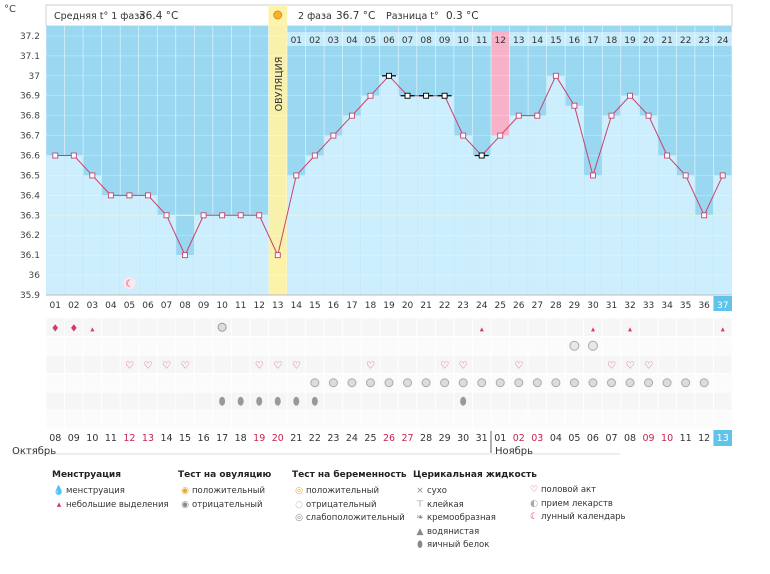 The height and width of the screenshot is (574, 770). I want to click on cycle-day-label: 06, so click(148, 306).